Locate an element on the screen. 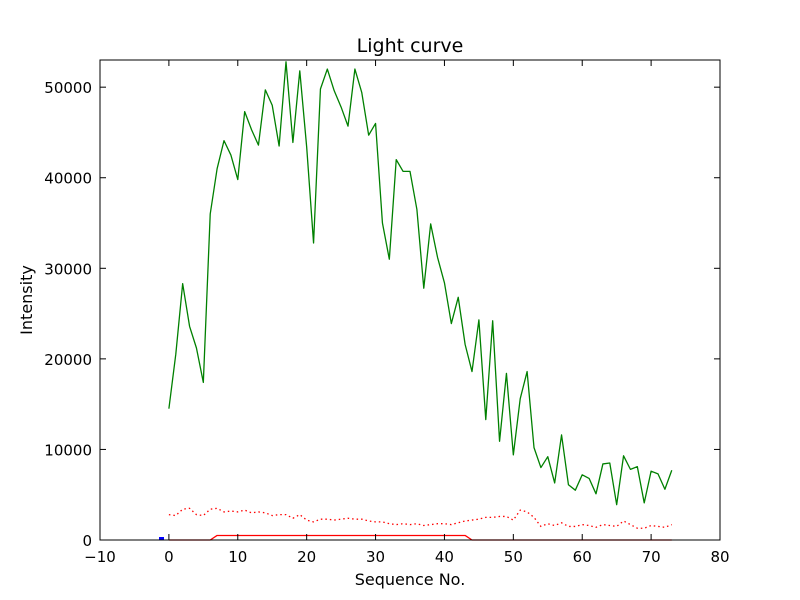  x-tick-label: 70 is located at coordinates (651, 557).